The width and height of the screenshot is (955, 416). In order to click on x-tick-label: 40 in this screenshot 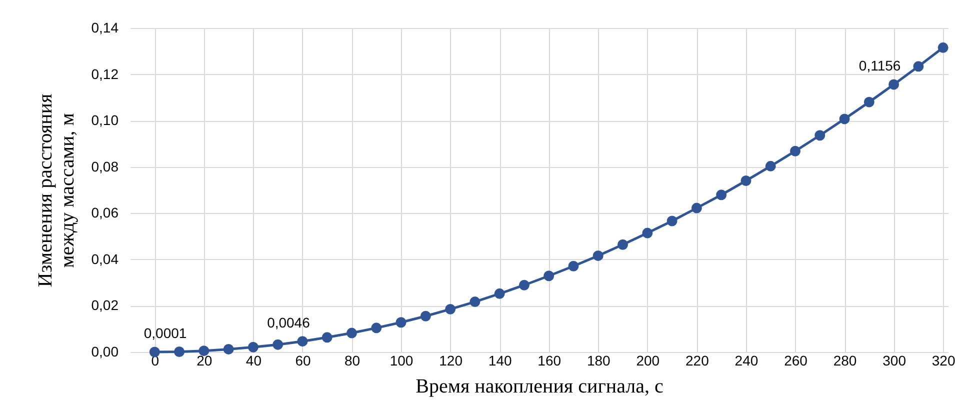, I will do `click(254, 360)`.